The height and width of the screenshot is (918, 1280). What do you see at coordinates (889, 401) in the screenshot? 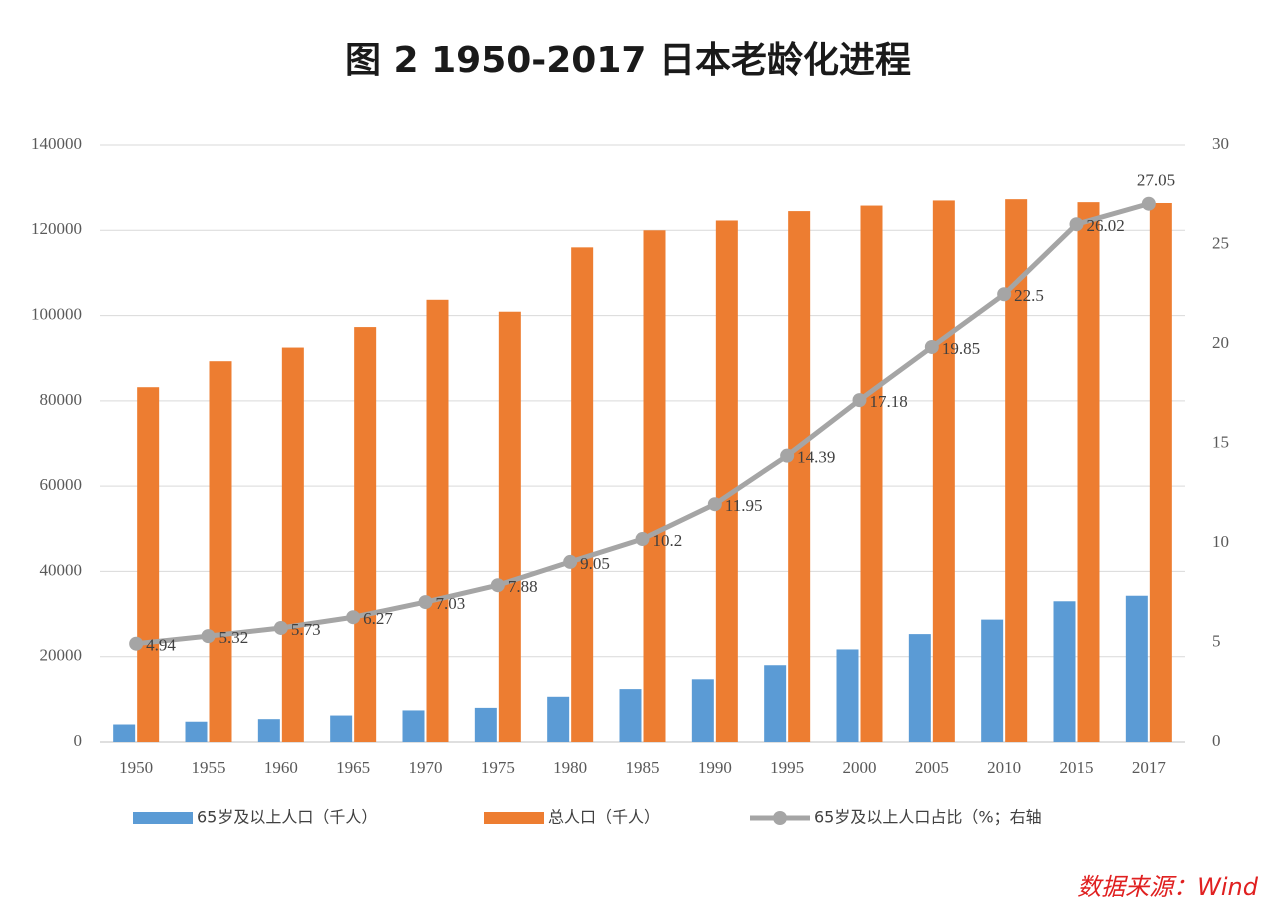
I see `value-label: 17.18` at bounding box center [889, 401].